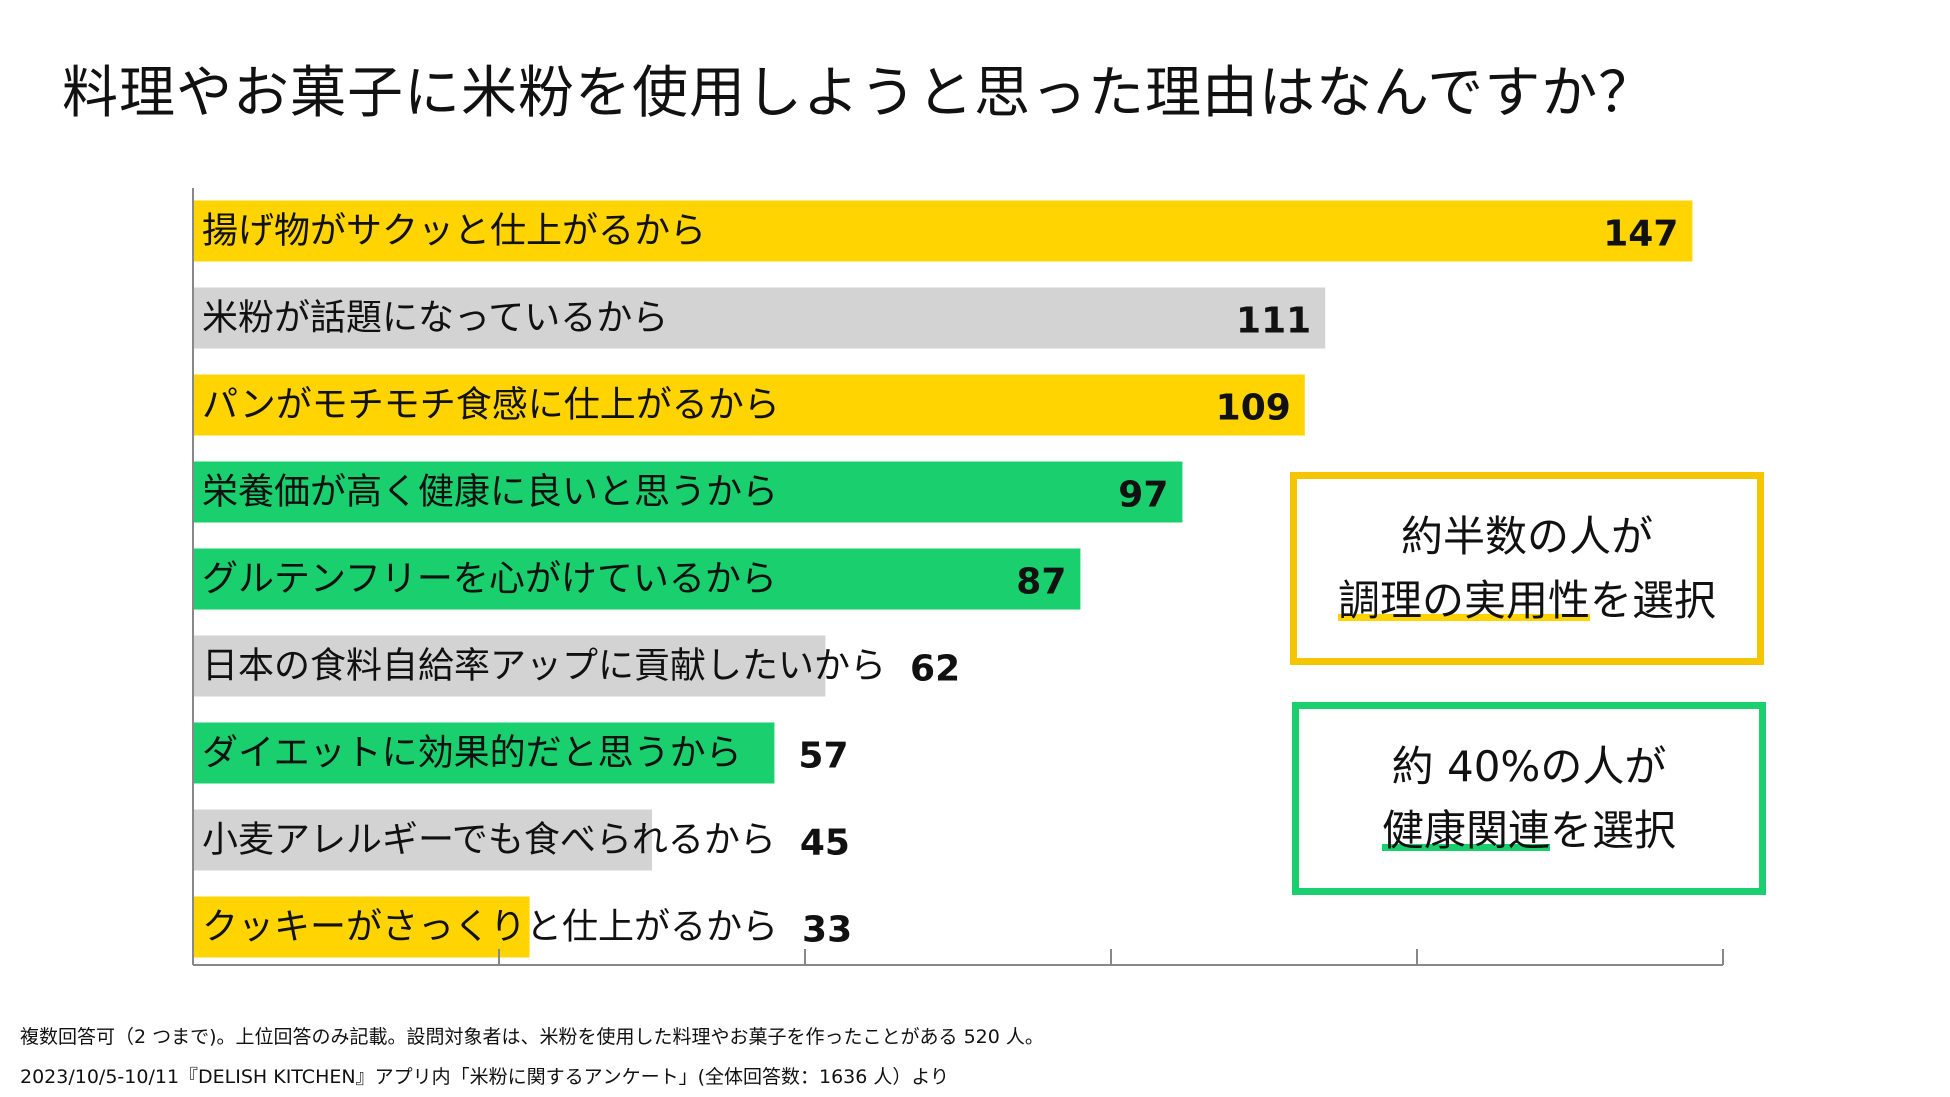  Describe the element at coordinates (490, 492) in the screenshot. I see `bar-category-label: 栄養価が高く健康に良いと思うから` at that location.